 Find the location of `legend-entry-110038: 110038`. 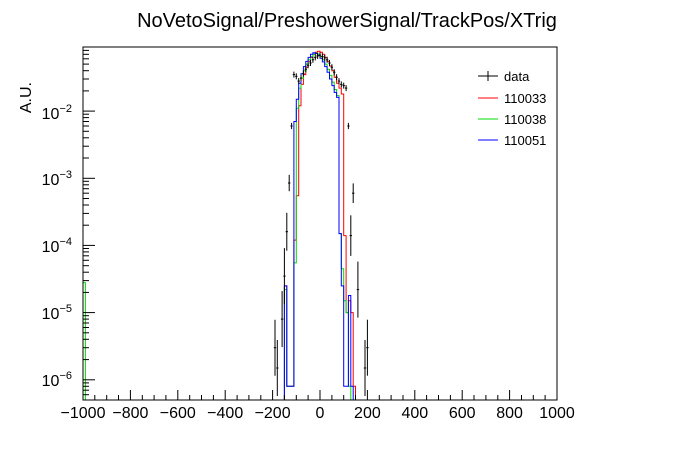

legend-entry-110038: 110038 is located at coordinates (512, 119).